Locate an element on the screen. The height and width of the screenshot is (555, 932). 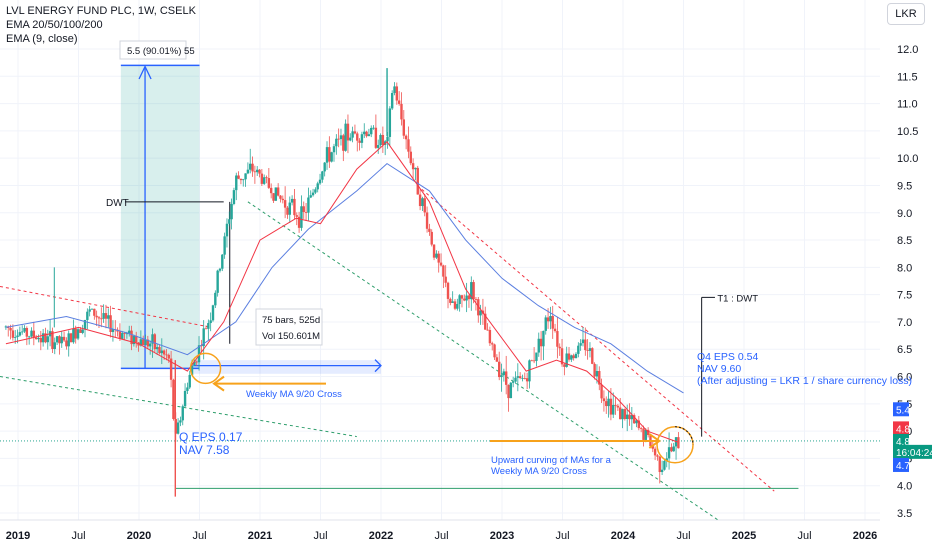
indicator-ema-9: EMA (9, close) is located at coordinates (42, 39).